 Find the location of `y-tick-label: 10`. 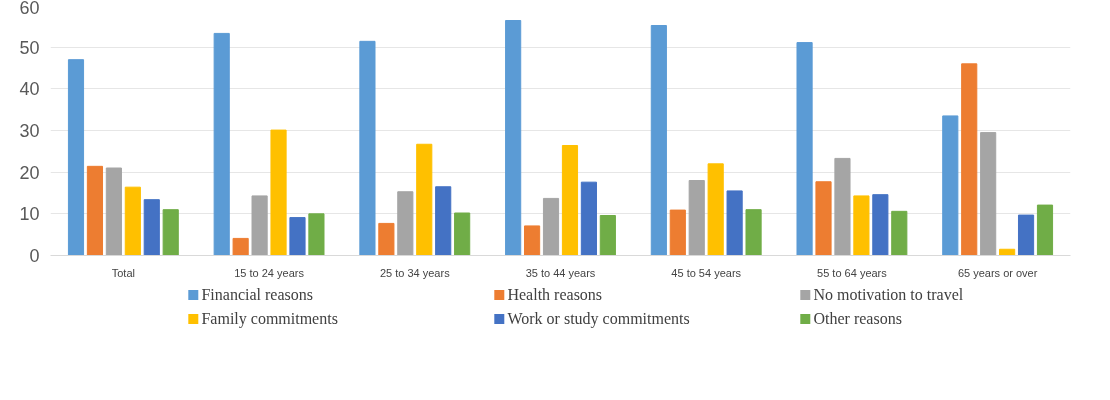

y-tick-label: 10 is located at coordinates (29, 214).